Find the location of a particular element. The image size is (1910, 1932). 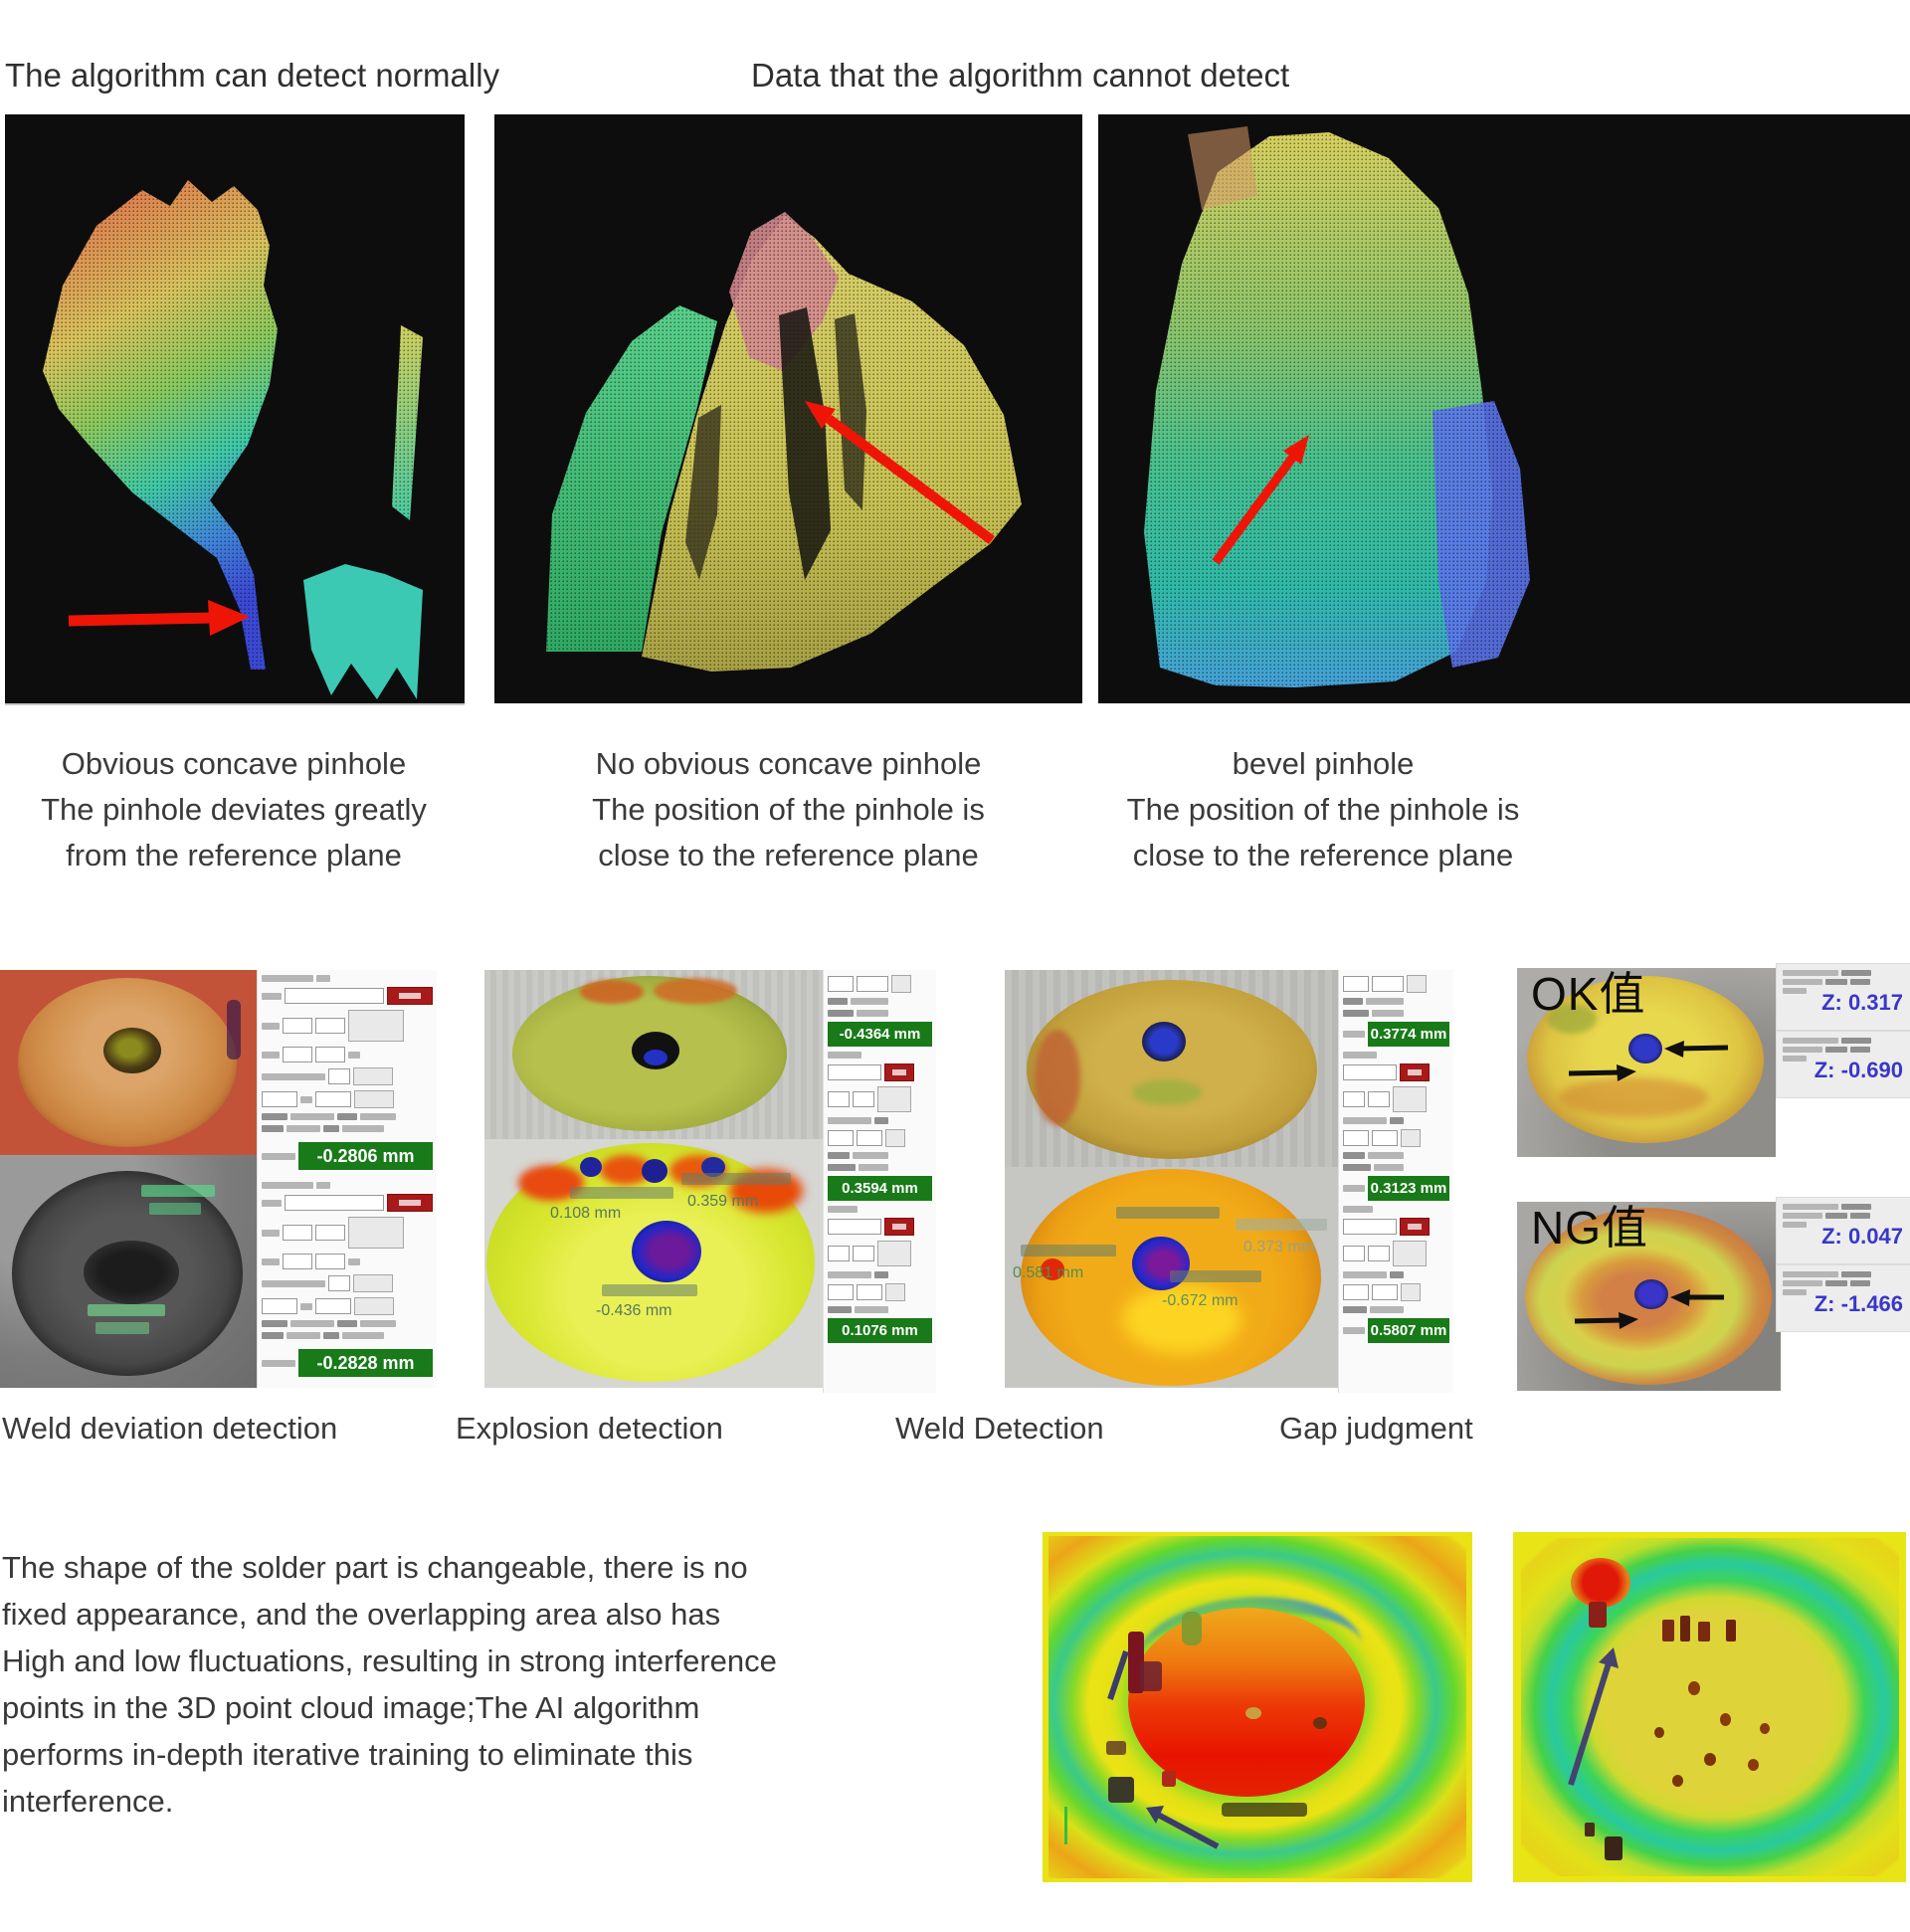

ok-zbox-2: Z: -0.690 is located at coordinates (1843, 1064).